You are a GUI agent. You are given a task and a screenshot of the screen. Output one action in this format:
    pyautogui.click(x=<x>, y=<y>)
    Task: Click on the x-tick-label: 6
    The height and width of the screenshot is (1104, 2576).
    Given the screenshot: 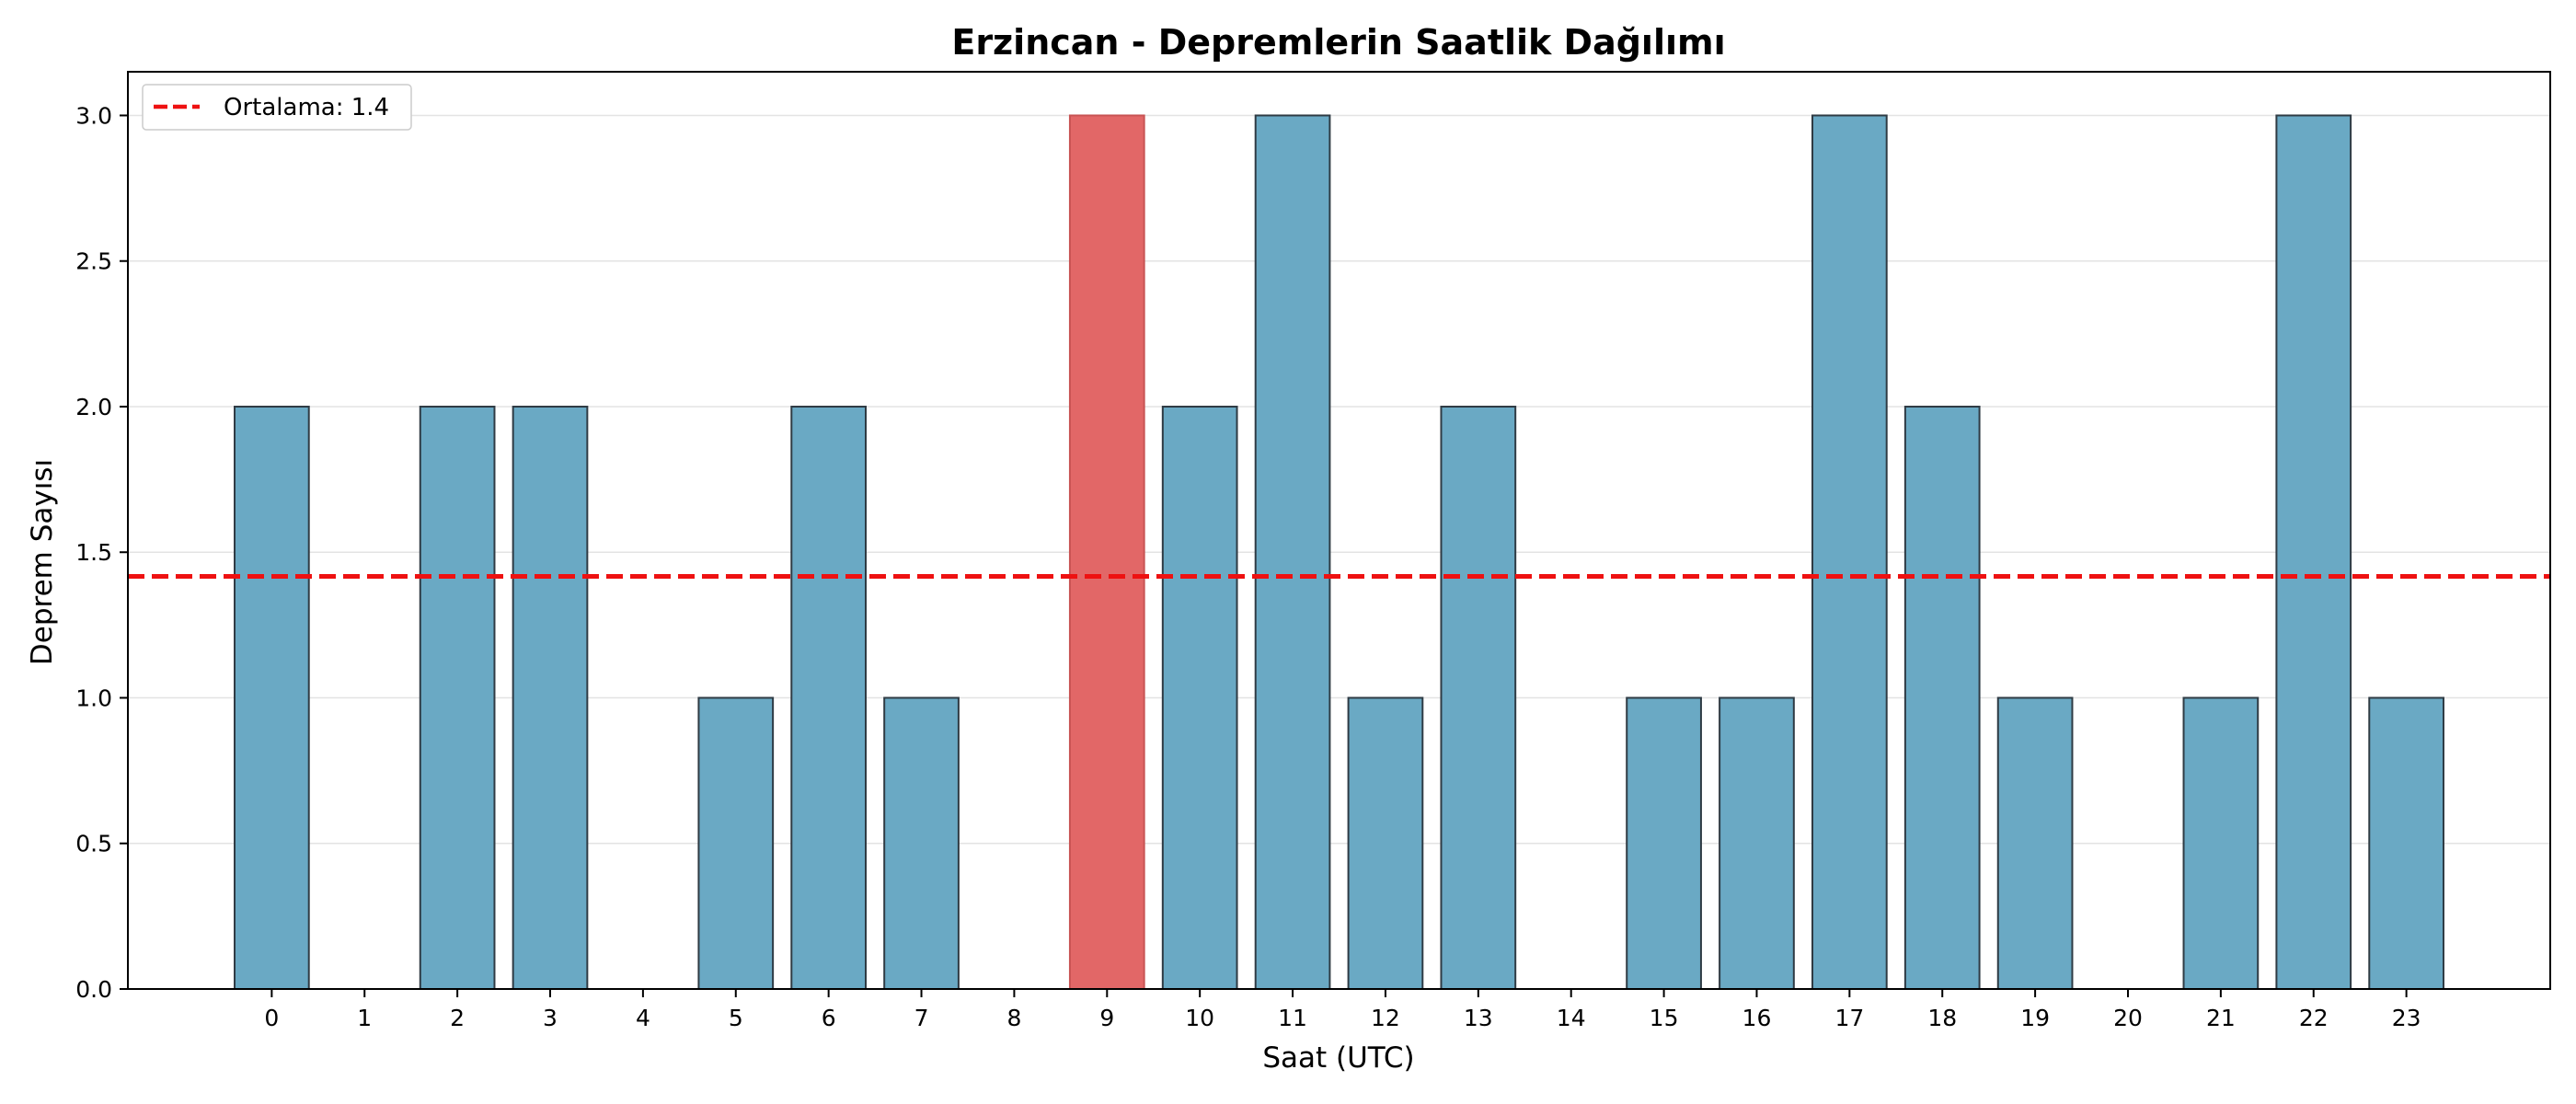 What is the action you would take?
    pyautogui.click(x=829, y=1018)
    